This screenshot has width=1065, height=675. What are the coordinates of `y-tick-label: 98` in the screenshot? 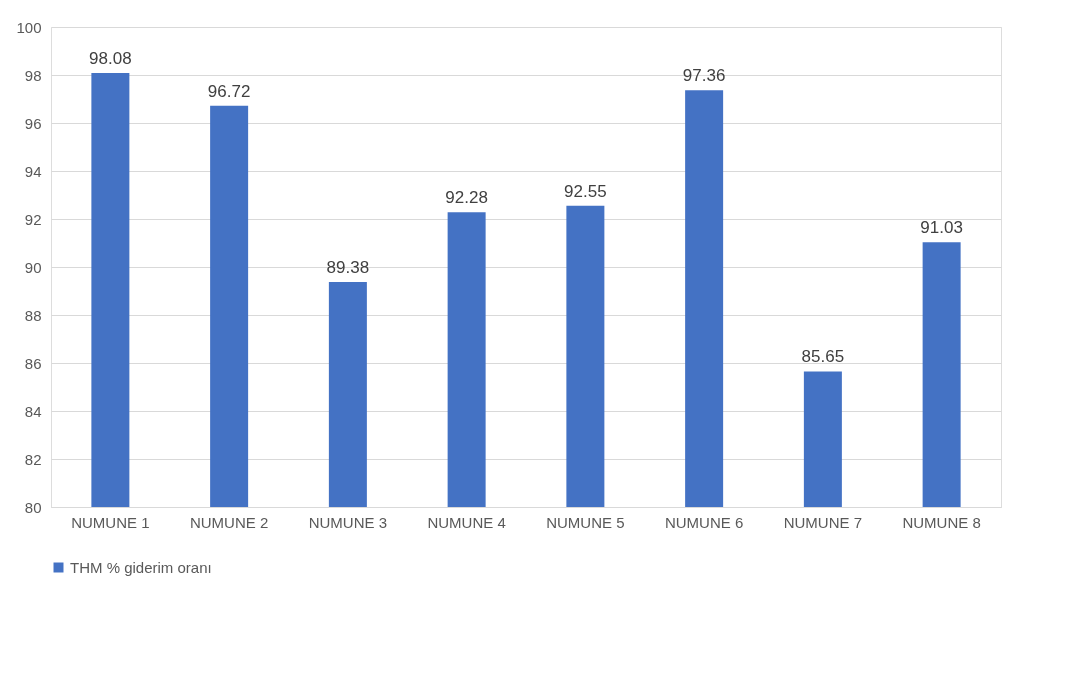 It's located at (33, 75).